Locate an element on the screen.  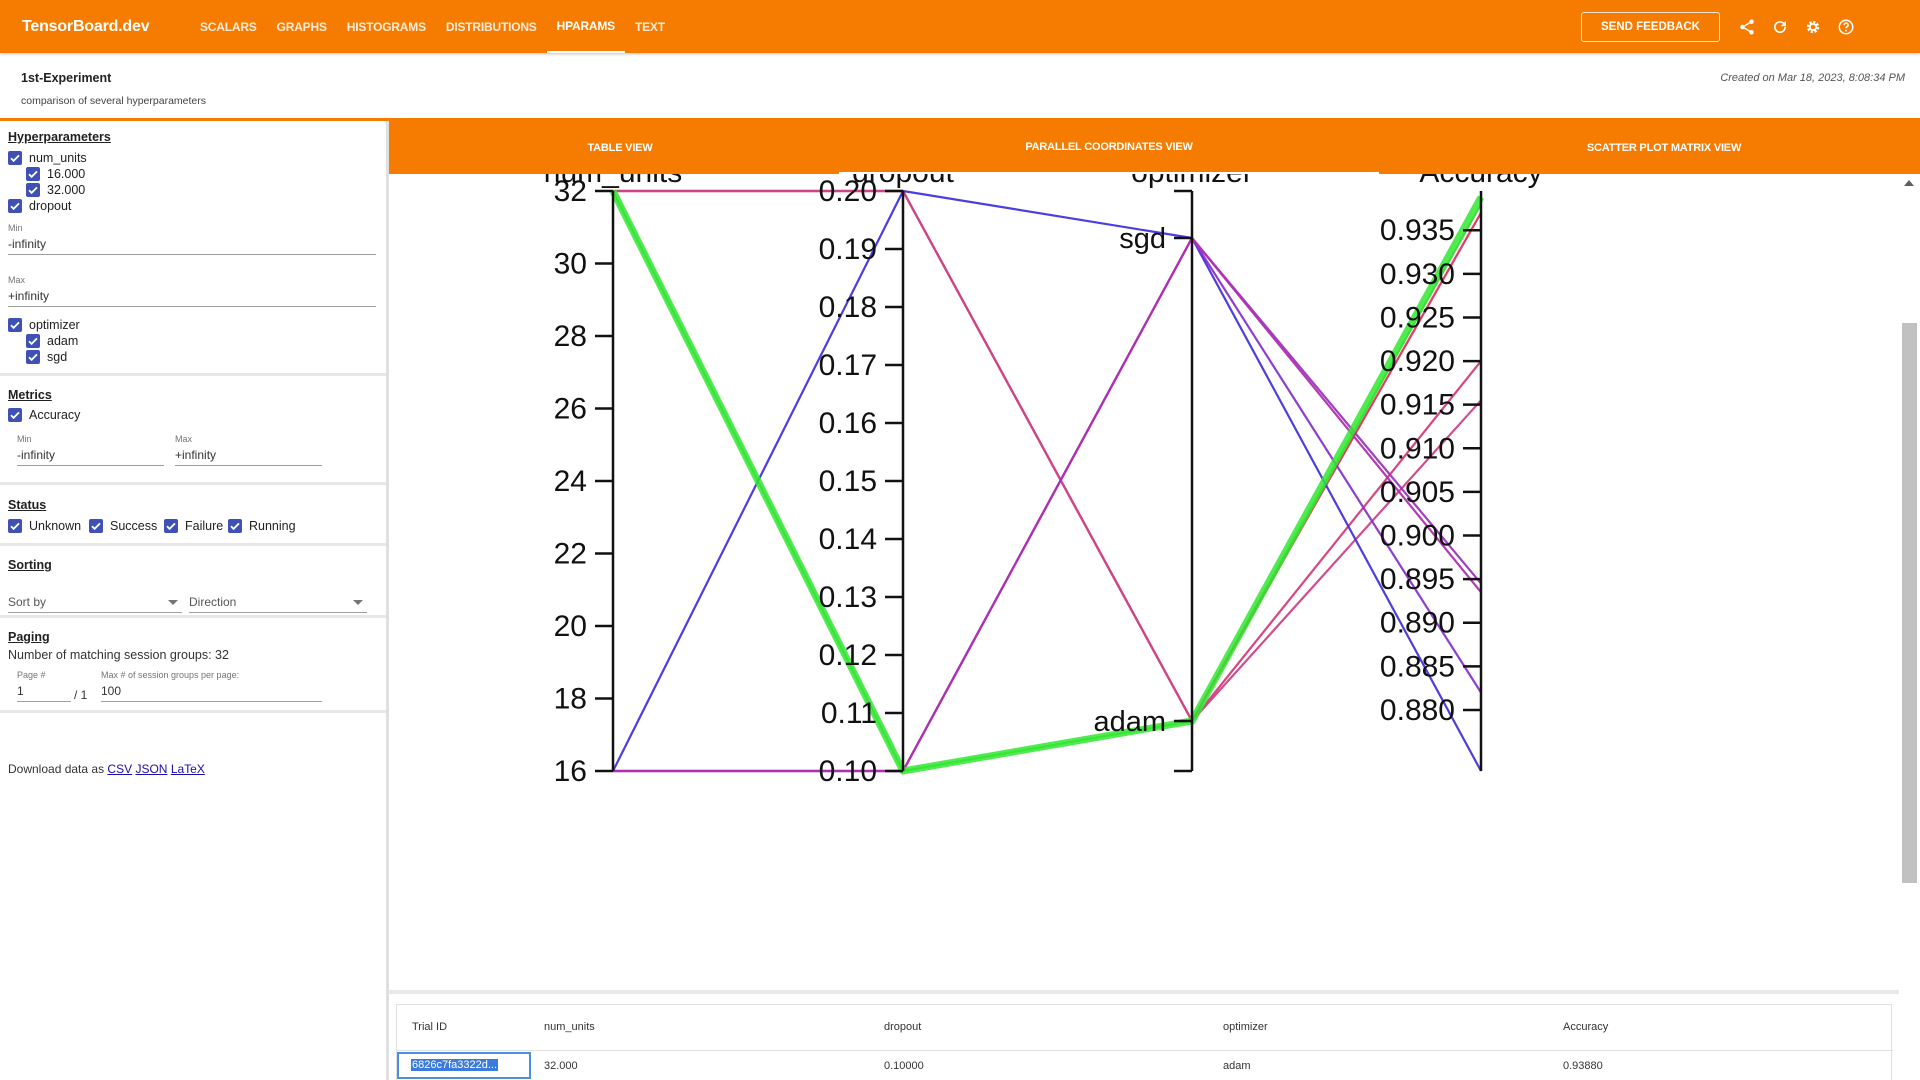
checkbox-label: 32.000 is located at coordinates (66, 190).